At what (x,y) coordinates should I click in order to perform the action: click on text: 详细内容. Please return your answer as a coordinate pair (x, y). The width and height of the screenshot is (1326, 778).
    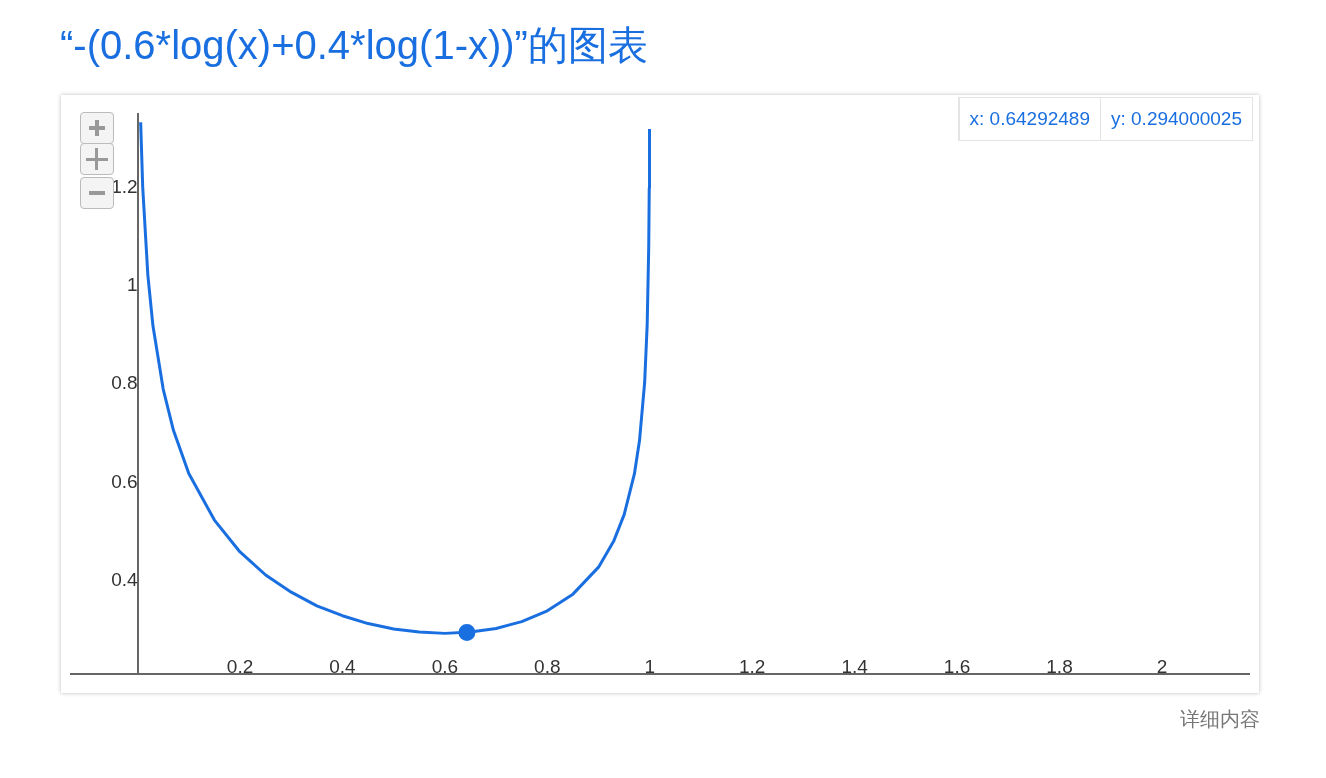
    Looking at the image, I should click on (1220, 719).